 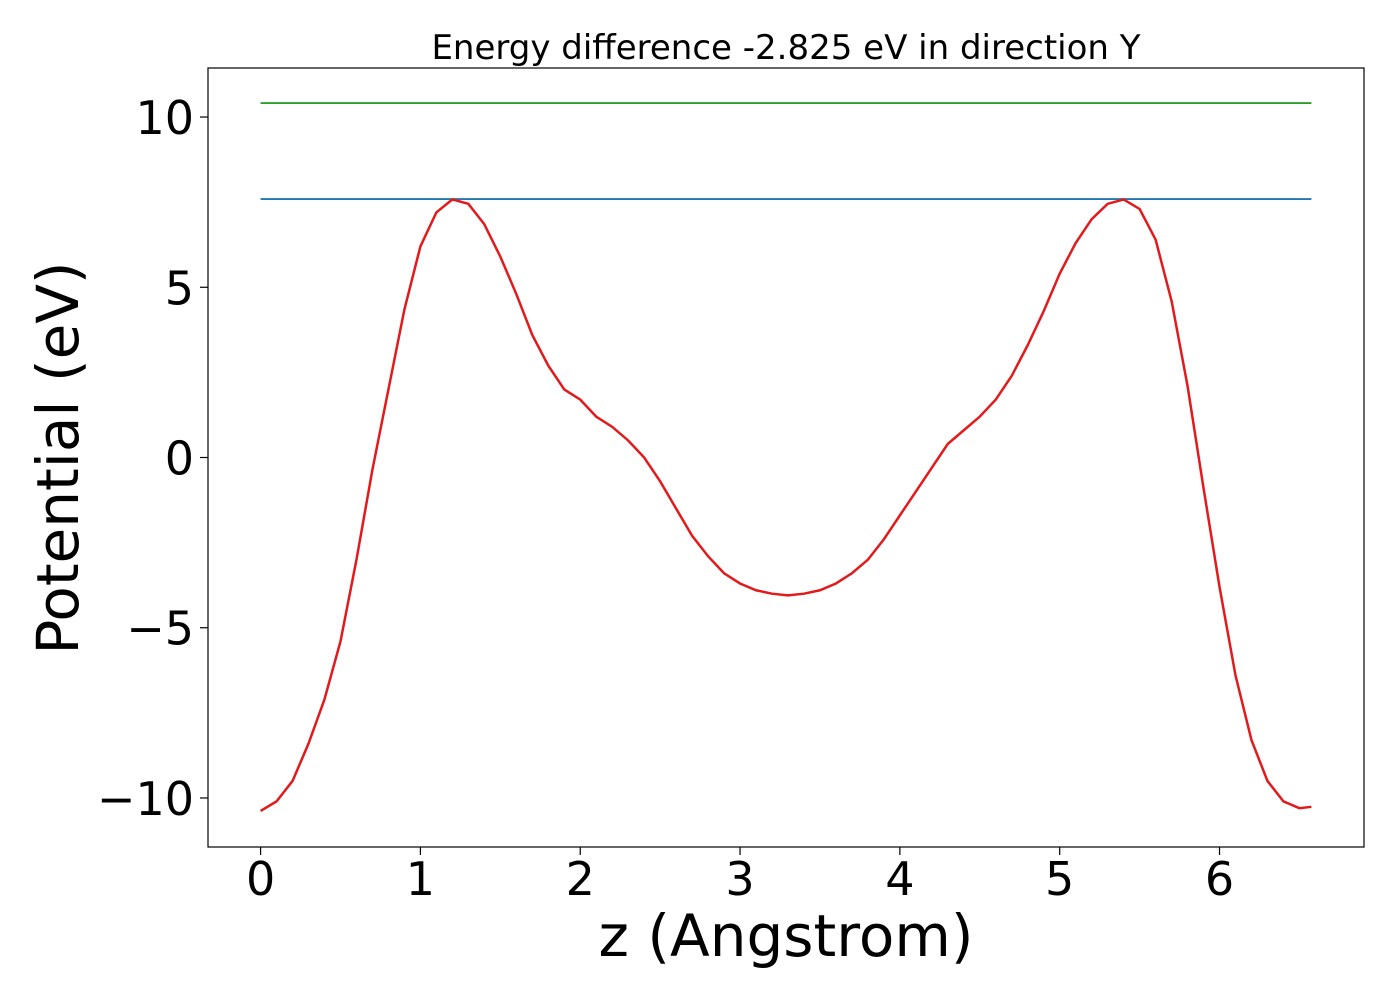 I want to click on x-tick-label: 5, so click(x=1059, y=879).